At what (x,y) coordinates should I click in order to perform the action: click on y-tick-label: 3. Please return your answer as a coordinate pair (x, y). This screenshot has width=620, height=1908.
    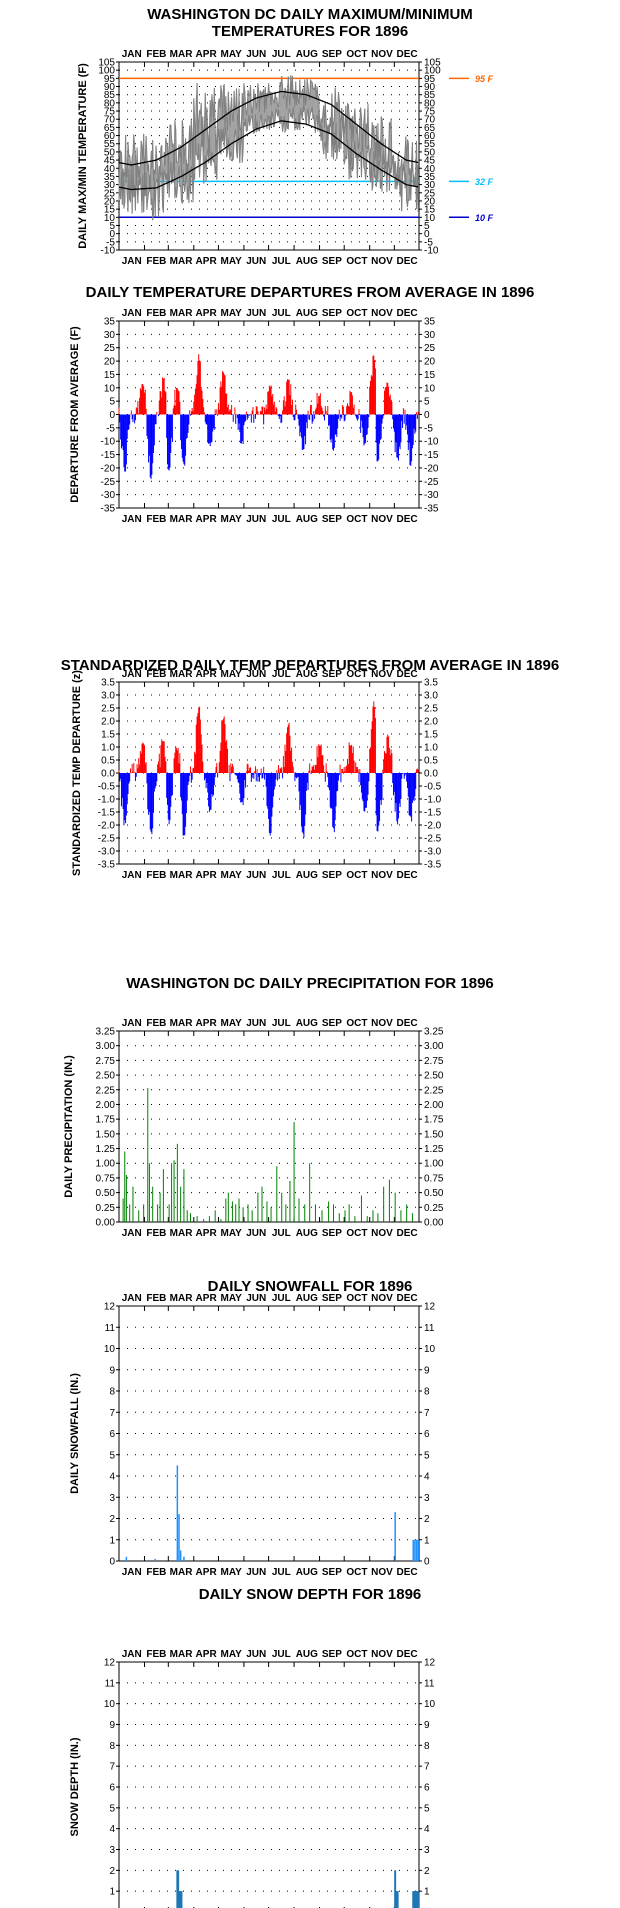
    Looking at the image, I should click on (112, 1850).